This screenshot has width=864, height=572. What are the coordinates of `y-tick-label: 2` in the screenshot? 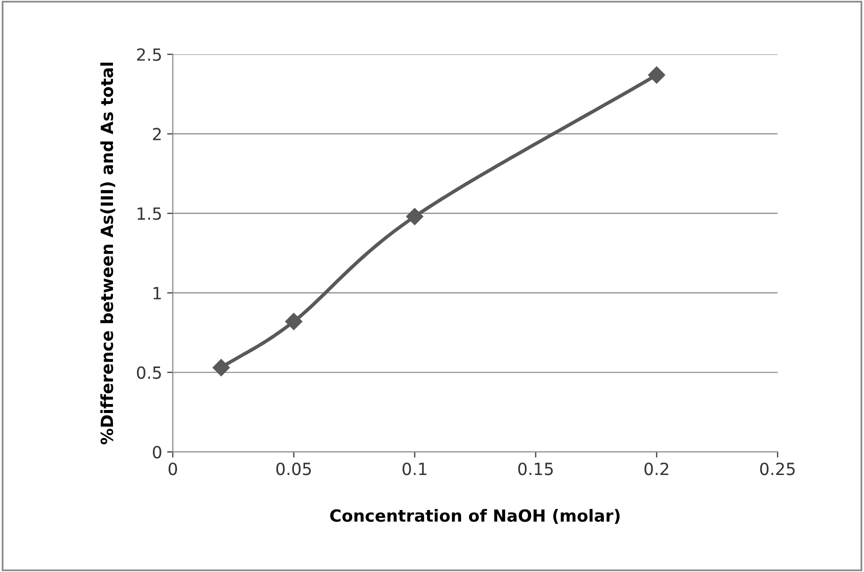 It's located at (157, 134).